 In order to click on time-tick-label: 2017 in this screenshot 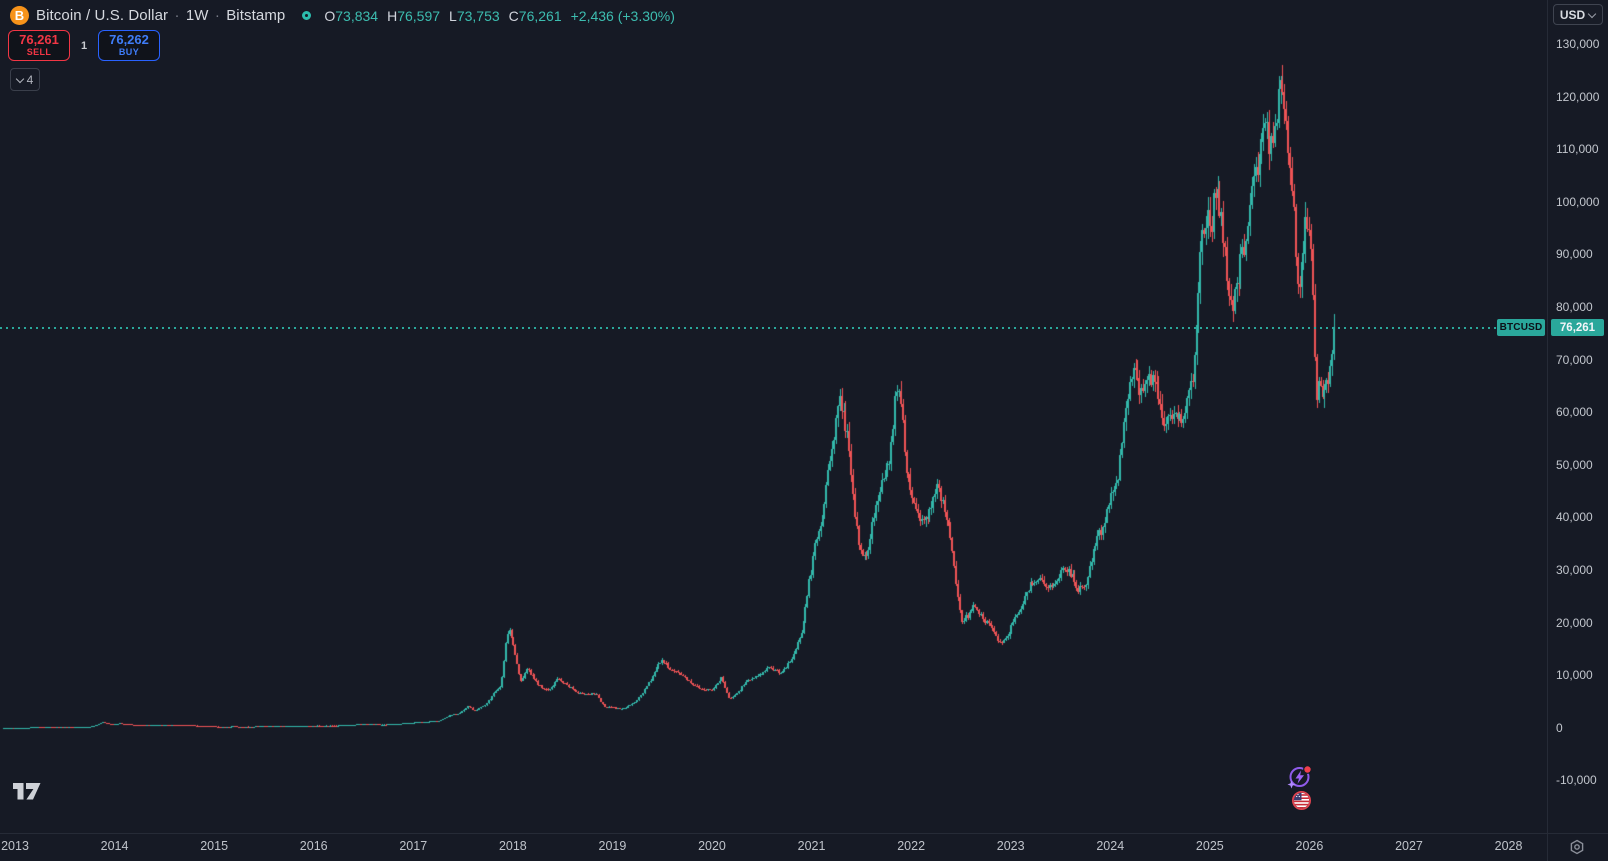, I will do `click(413, 846)`.